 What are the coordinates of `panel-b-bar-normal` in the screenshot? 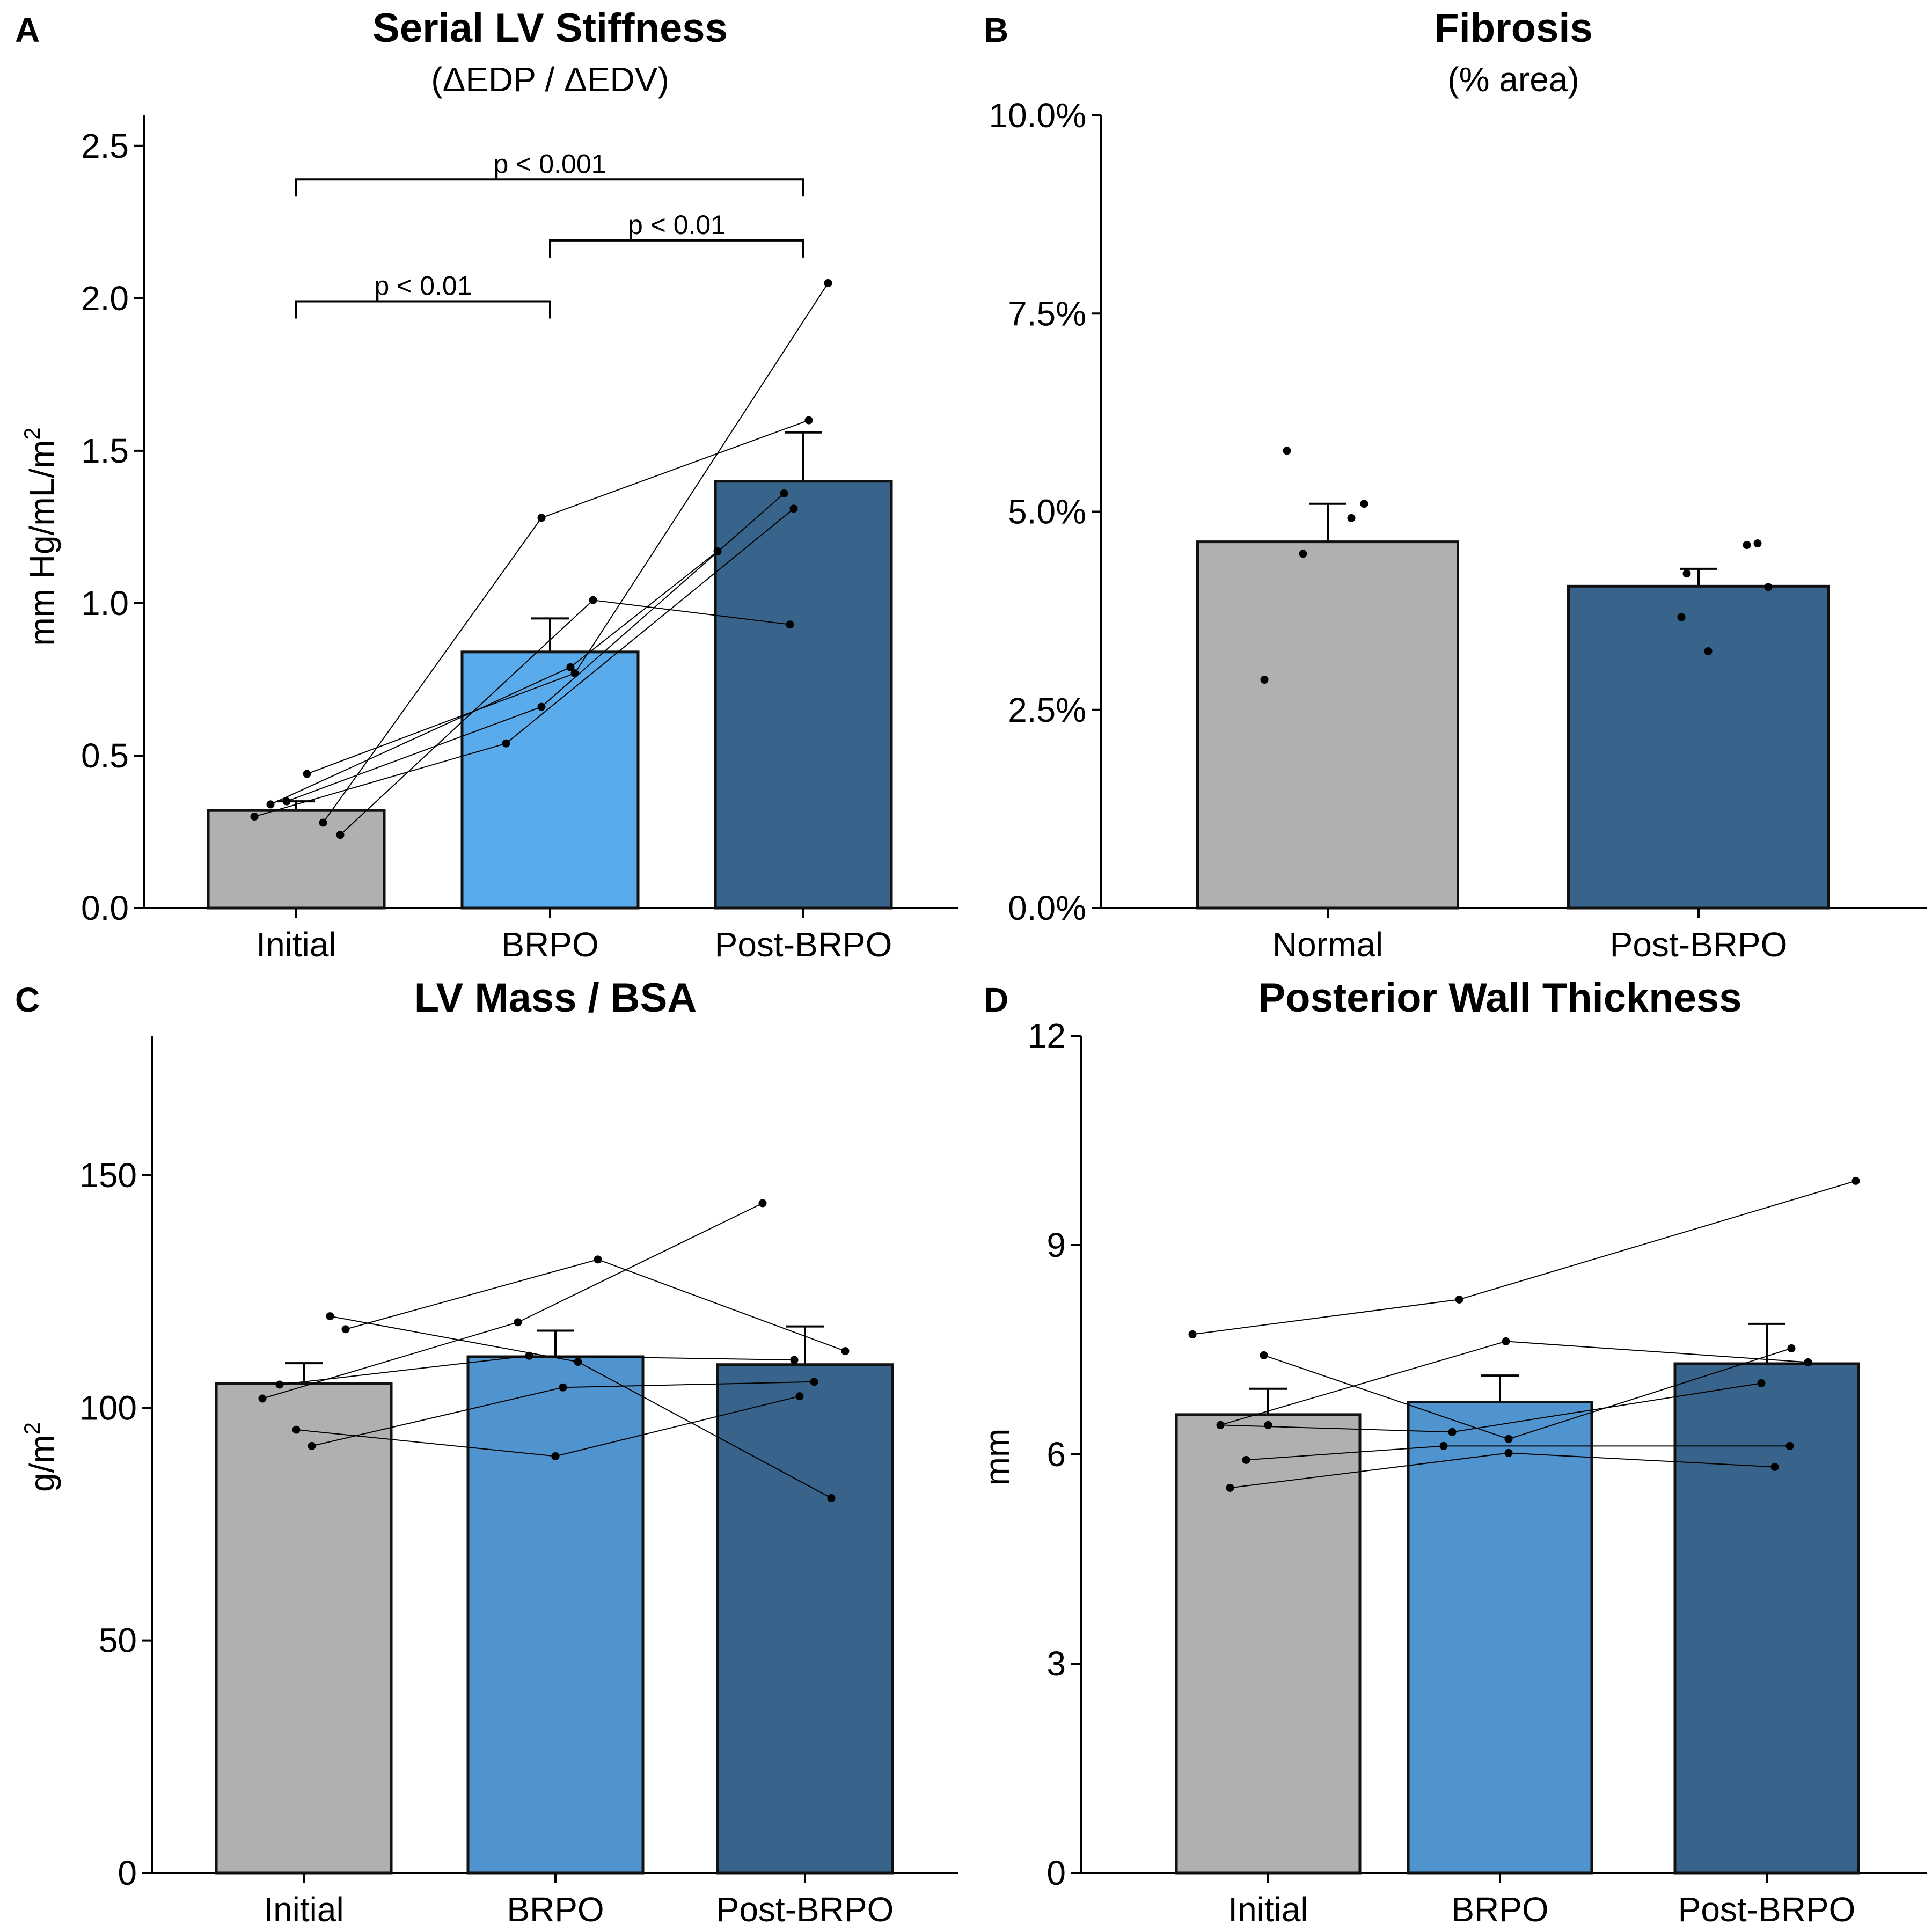 It's located at (1327, 725).